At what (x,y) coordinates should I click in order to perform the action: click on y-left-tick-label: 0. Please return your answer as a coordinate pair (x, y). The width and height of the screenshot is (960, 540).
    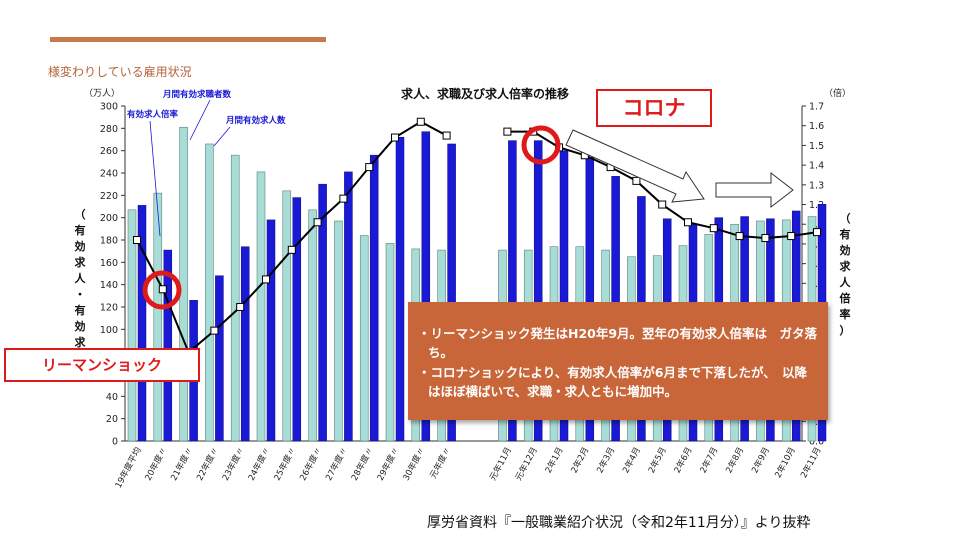
    Looking at the image, I should click on (115, 442).